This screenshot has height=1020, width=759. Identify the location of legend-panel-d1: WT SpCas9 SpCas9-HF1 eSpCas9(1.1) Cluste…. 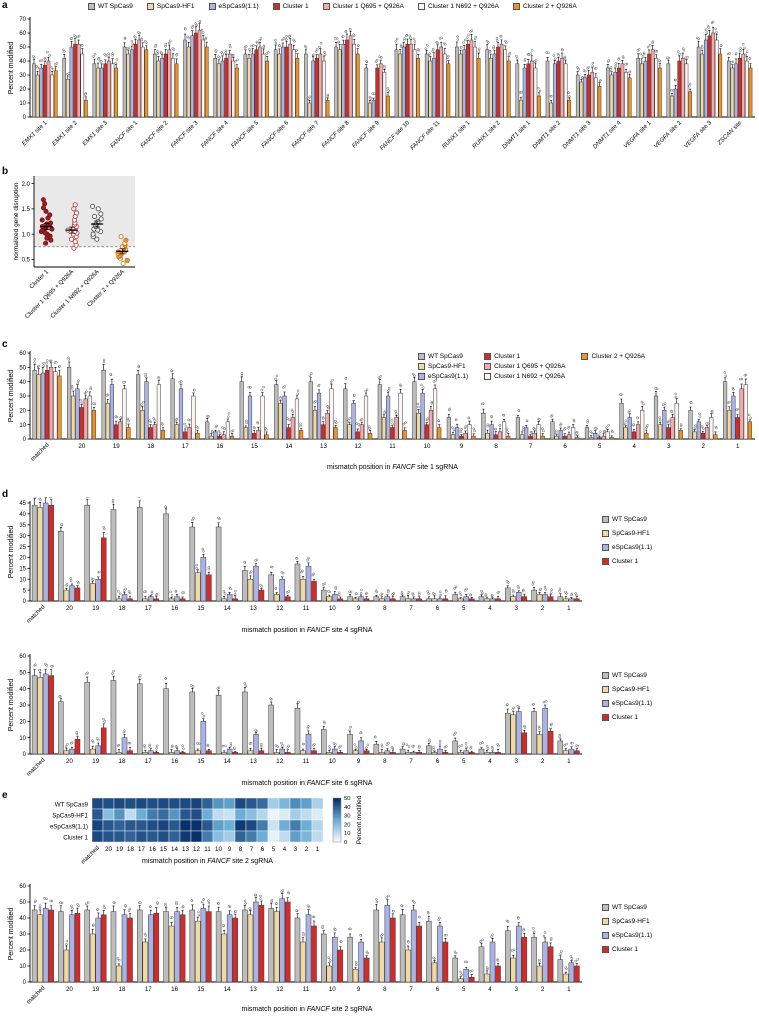
(627, 540).